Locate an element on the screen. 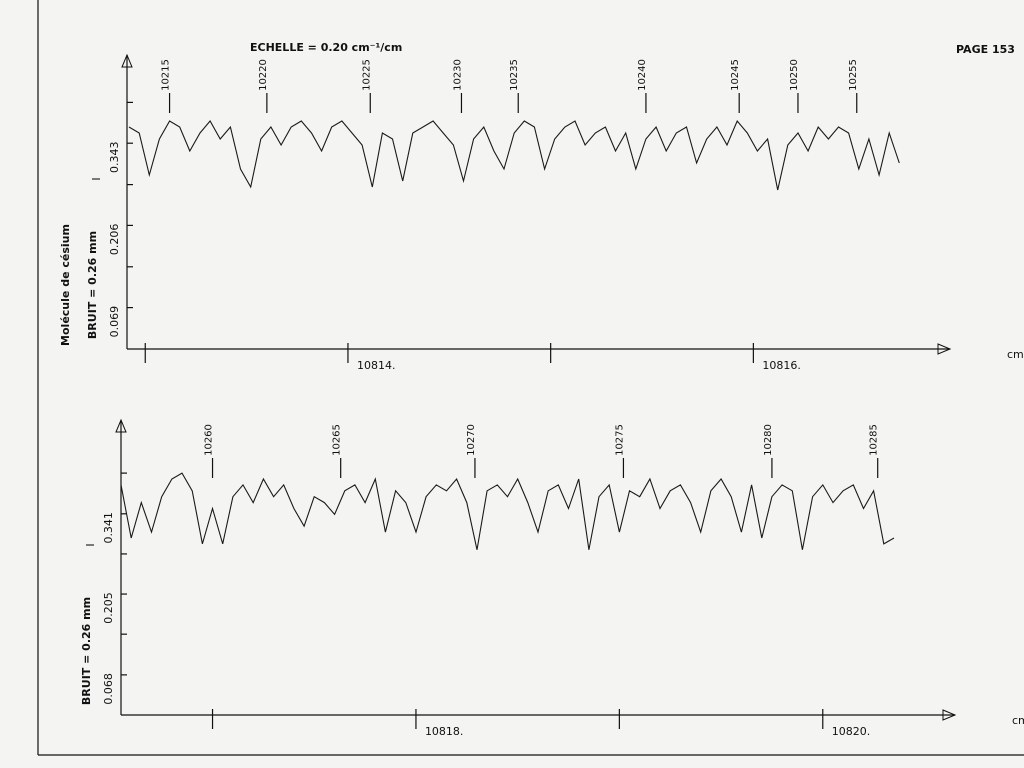 This screenshot has width=1024, height=768. y-tick-label: 0.206 is located at coordinates (114, 240).